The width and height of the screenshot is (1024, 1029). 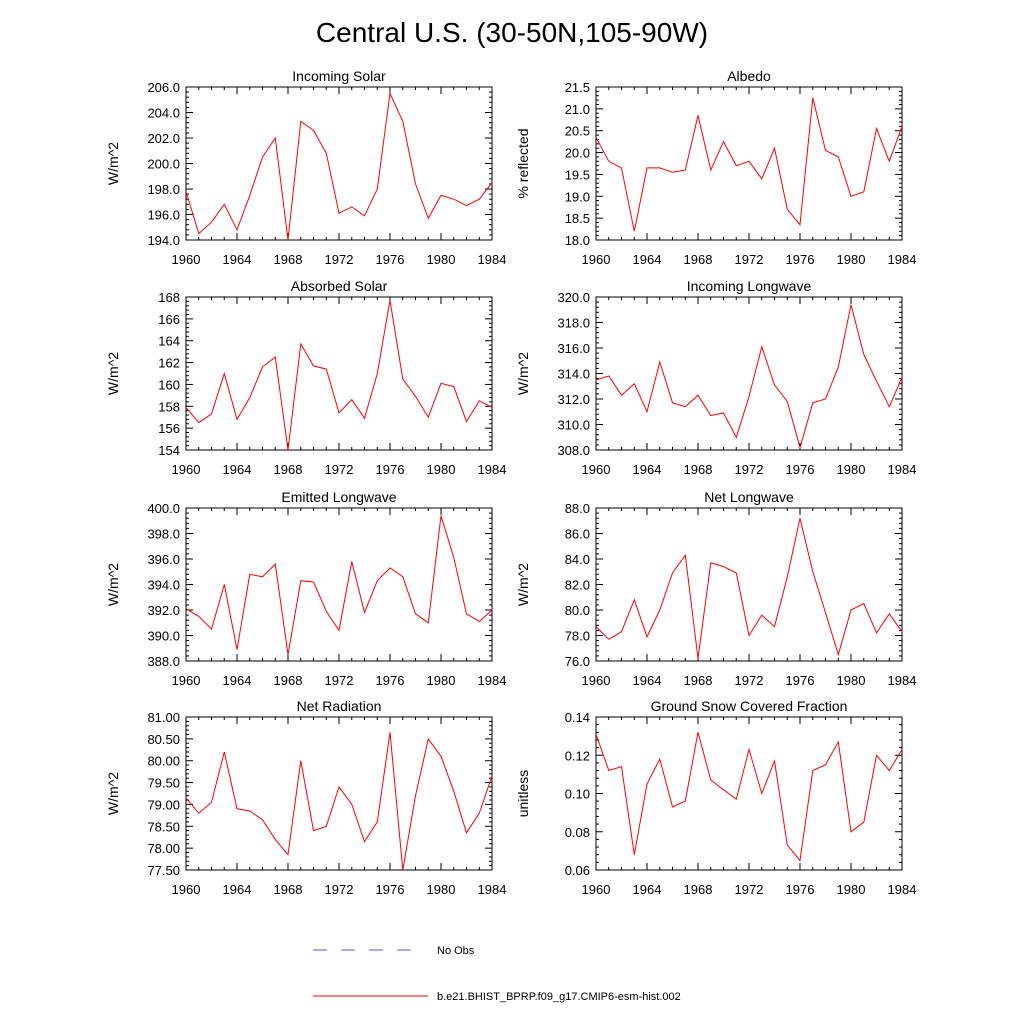 I want to click on y-tick-label: 194.0, so click(x=163, y=240).